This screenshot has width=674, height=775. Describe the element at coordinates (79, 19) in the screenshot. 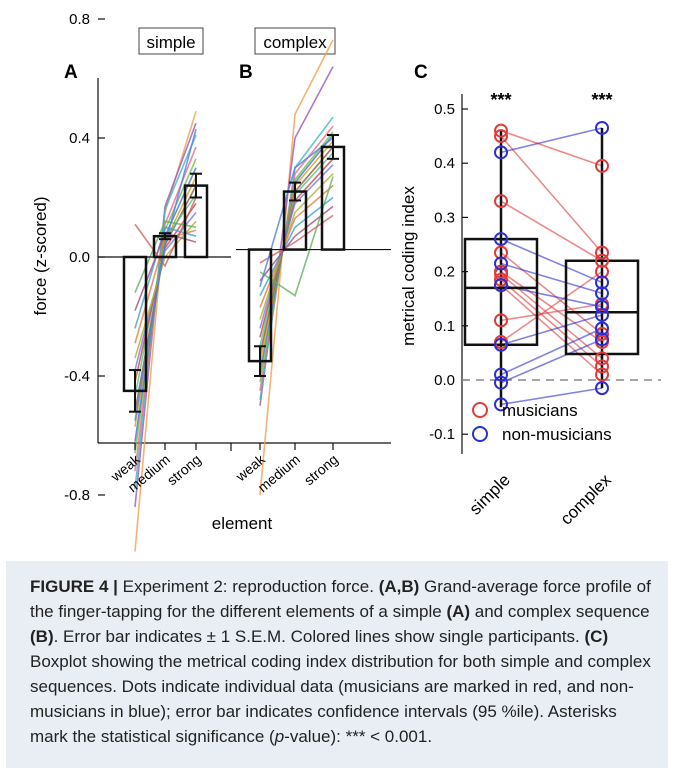

I see `y-tick-label-a: 0.8` at that location.